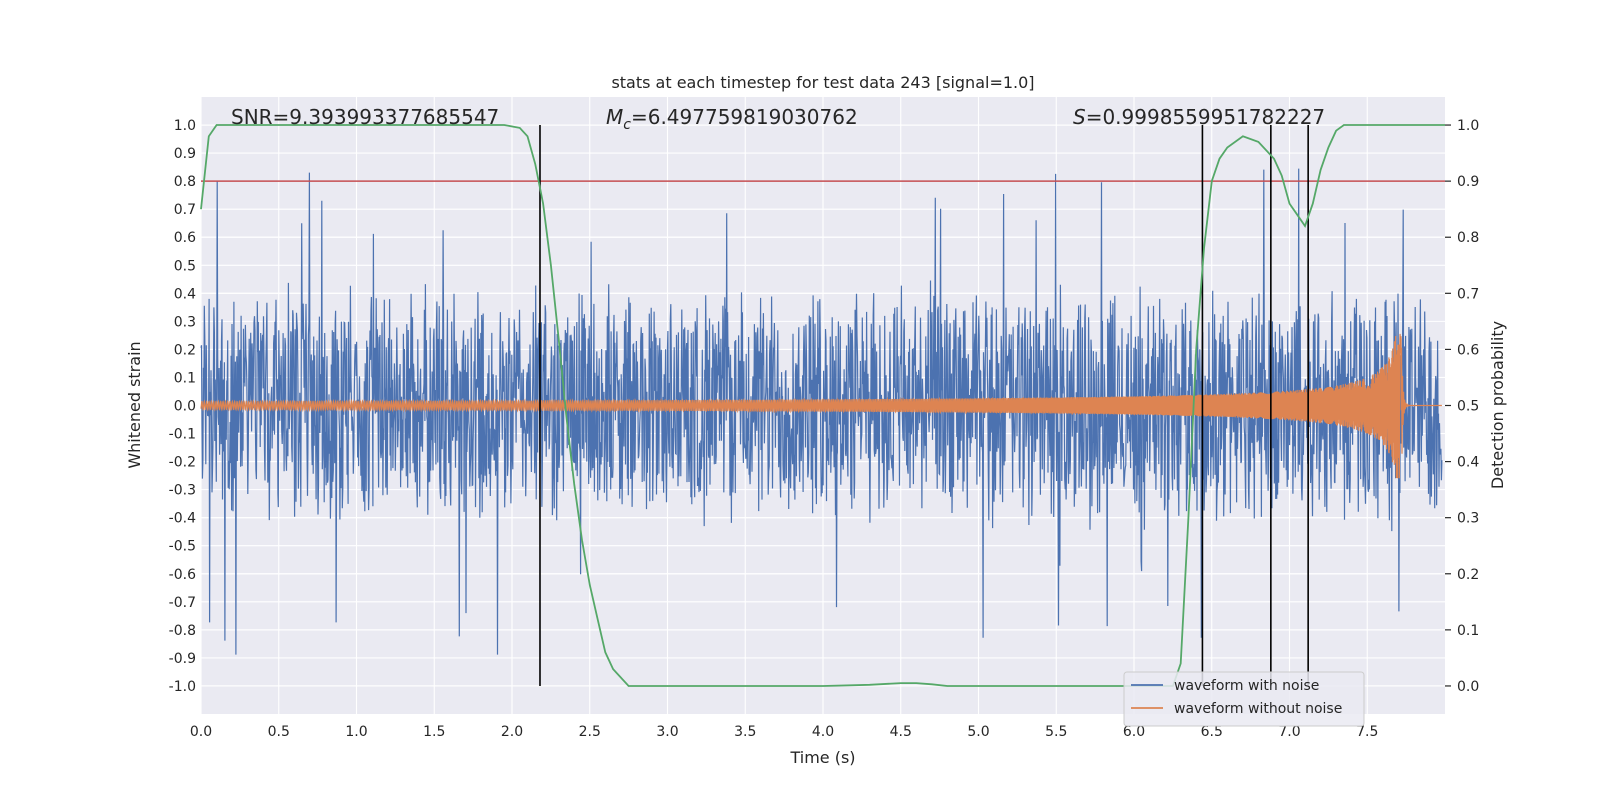 This screenshot has width=1600, height=804. I want to click on y-axis-label-left: Whitened strain, so click(134, 404).